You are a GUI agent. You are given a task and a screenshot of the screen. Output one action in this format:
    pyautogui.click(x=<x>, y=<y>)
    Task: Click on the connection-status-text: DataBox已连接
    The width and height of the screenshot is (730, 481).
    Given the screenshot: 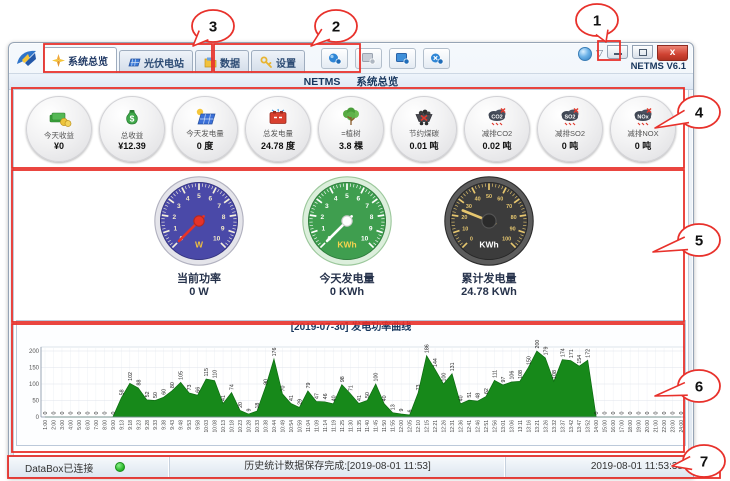 What is the action you would take?
    pyautogui.click(x=59, y=469)
    